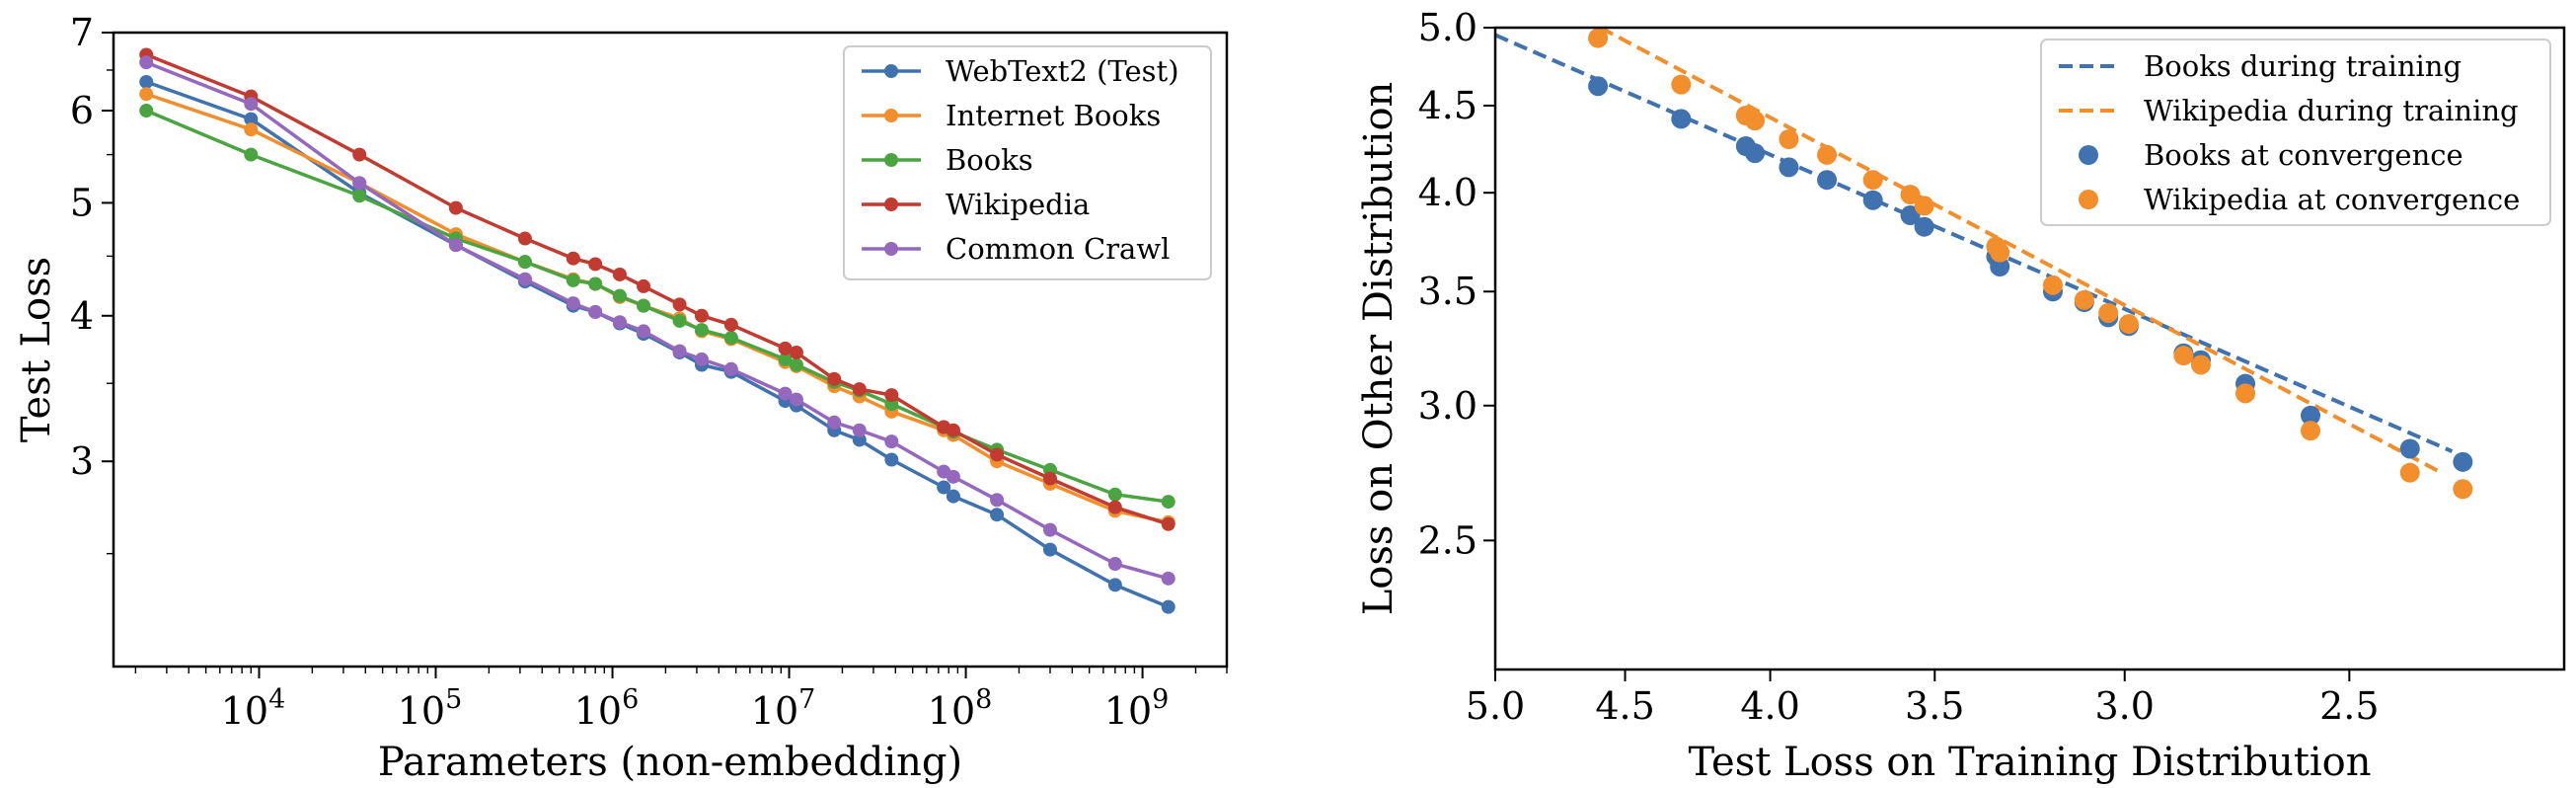  What do you see at coordinates (82, 316) in the screenshot?
I see `y-tick-label: 4` at bounding box center [82, 316].